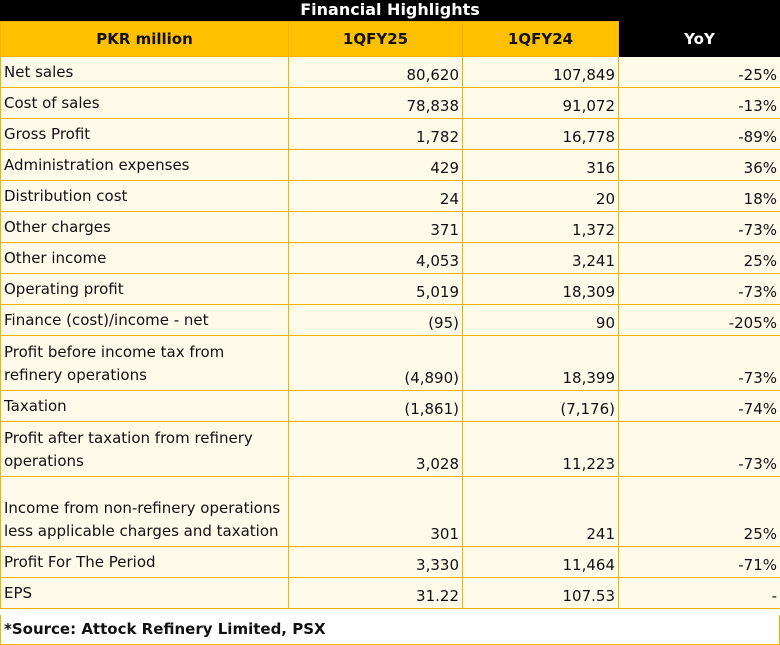 The image size is (780, 645). What do you see at coordinates (144, 103) in the screenshot?
I see `row-label: Cost of sales` at bounding box center [144, 103].